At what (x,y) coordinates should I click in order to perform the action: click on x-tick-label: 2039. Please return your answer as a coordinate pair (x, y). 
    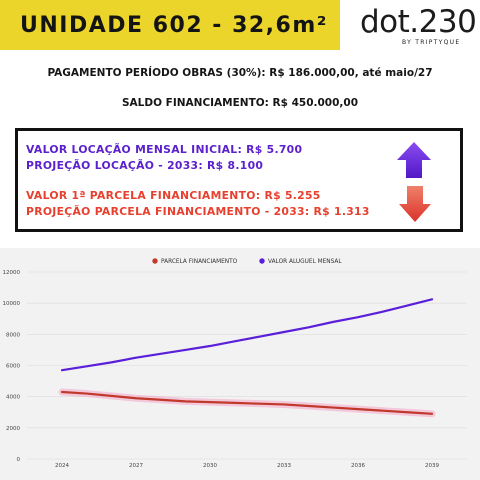
    Looking at the image, I should click on (432, 466).